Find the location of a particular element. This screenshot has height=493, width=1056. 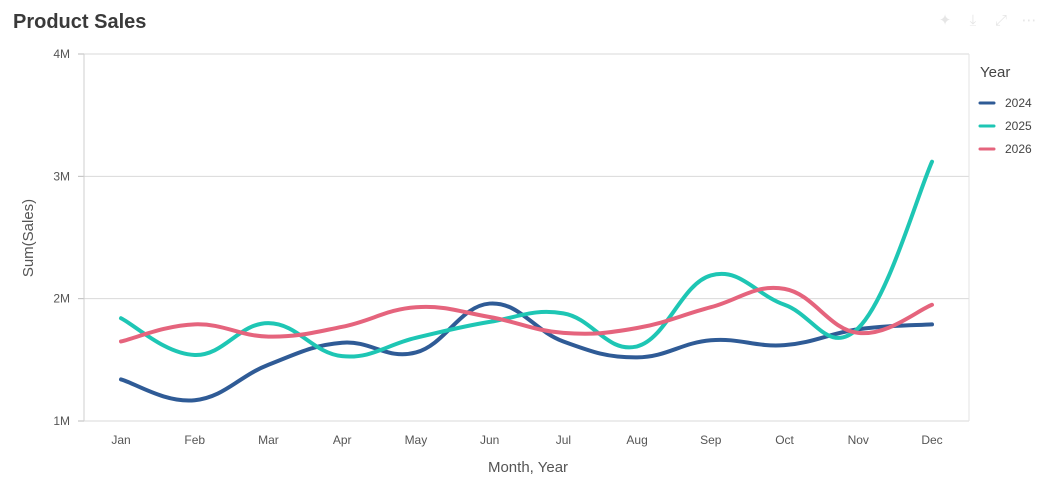

legend-item-2024: 2024 is located at coordinates (1018, 103).